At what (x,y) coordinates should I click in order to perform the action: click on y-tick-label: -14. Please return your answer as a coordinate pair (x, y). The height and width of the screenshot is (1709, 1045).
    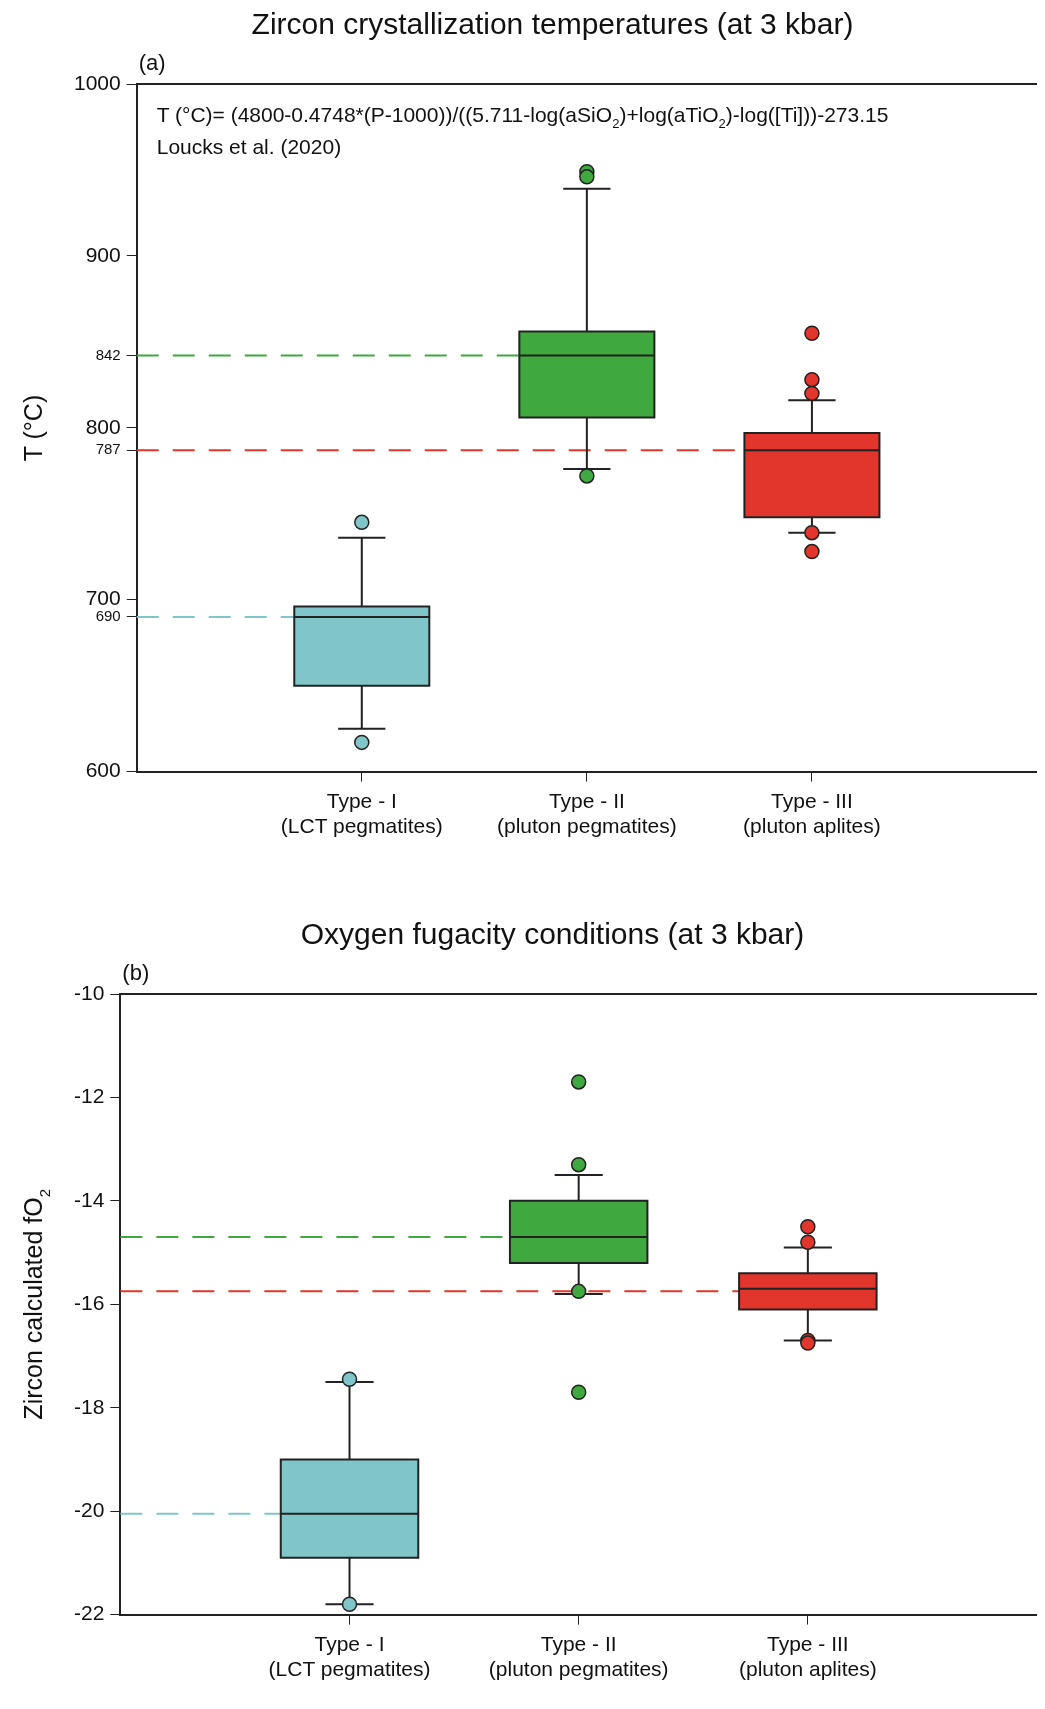
    Looking at the image, I should click on (89, 1199).